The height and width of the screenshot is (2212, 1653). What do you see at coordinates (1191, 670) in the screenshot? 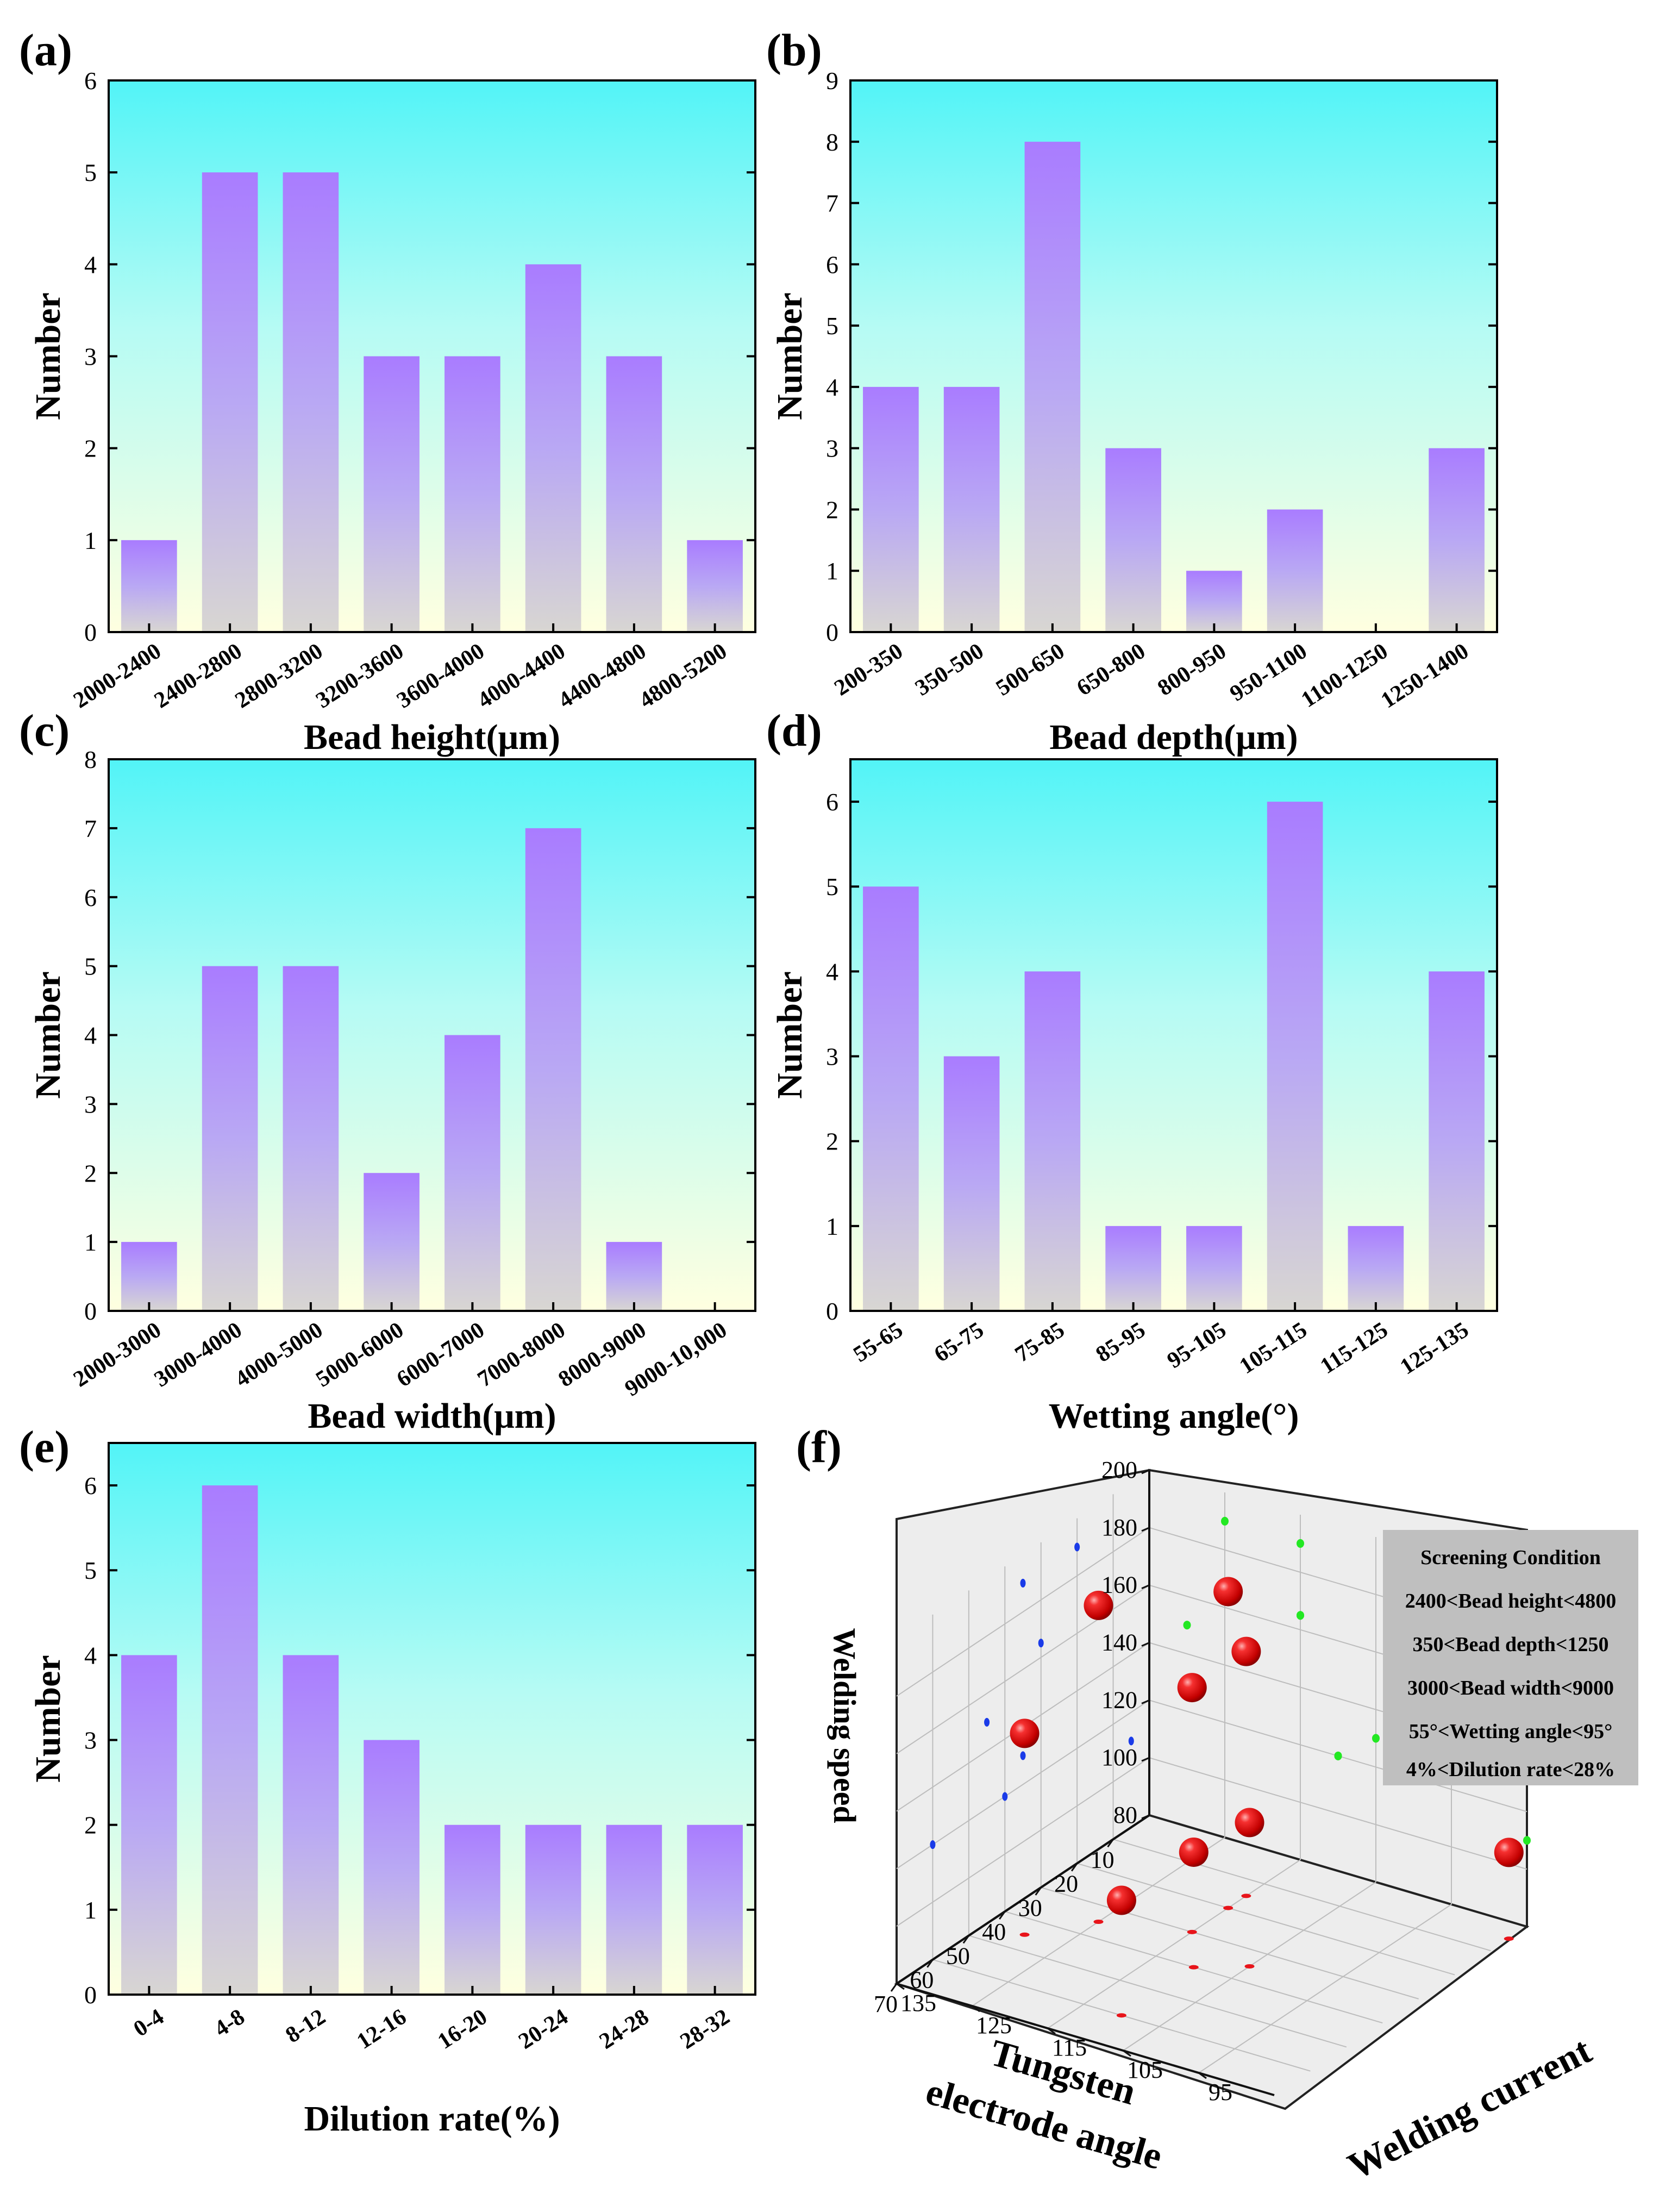
I see `x-tick-label: 800-950` at bounding box center [1191, 670].